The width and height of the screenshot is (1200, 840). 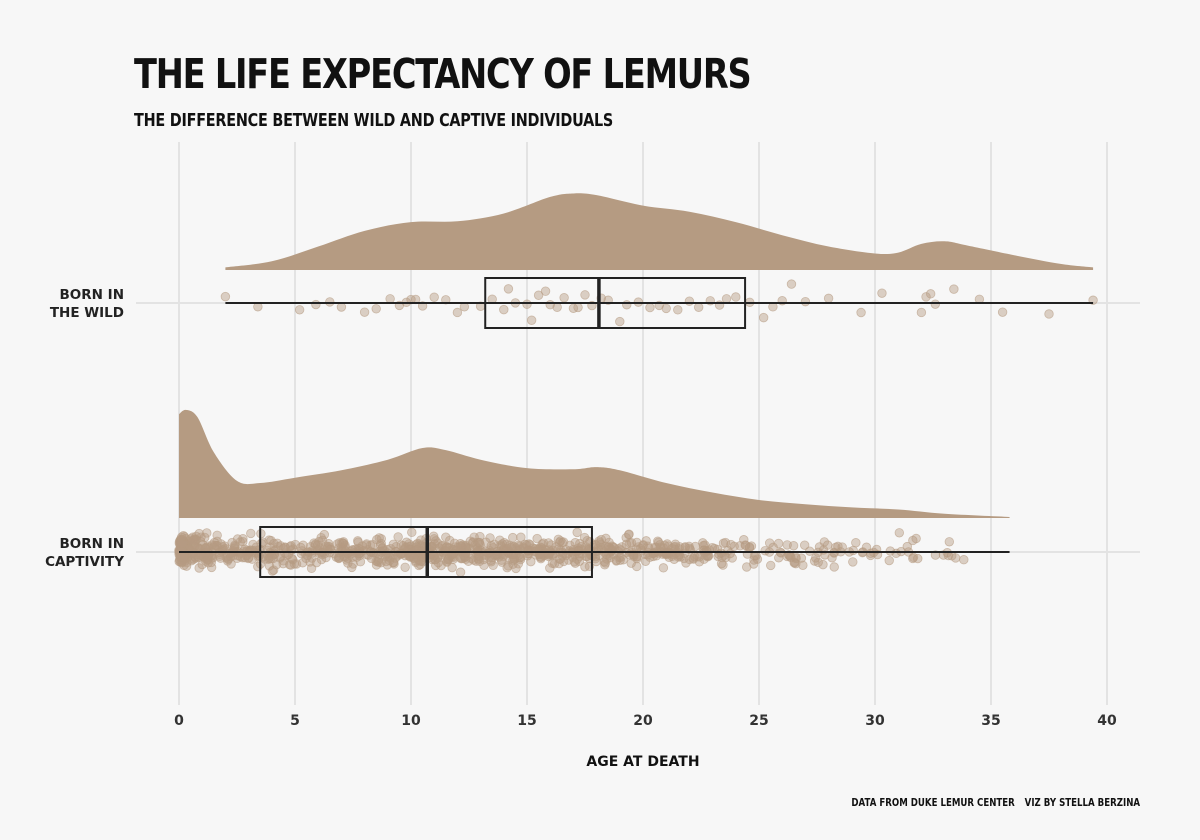 I want to click on x-tick-label: 35, so click(x=990, y=721).